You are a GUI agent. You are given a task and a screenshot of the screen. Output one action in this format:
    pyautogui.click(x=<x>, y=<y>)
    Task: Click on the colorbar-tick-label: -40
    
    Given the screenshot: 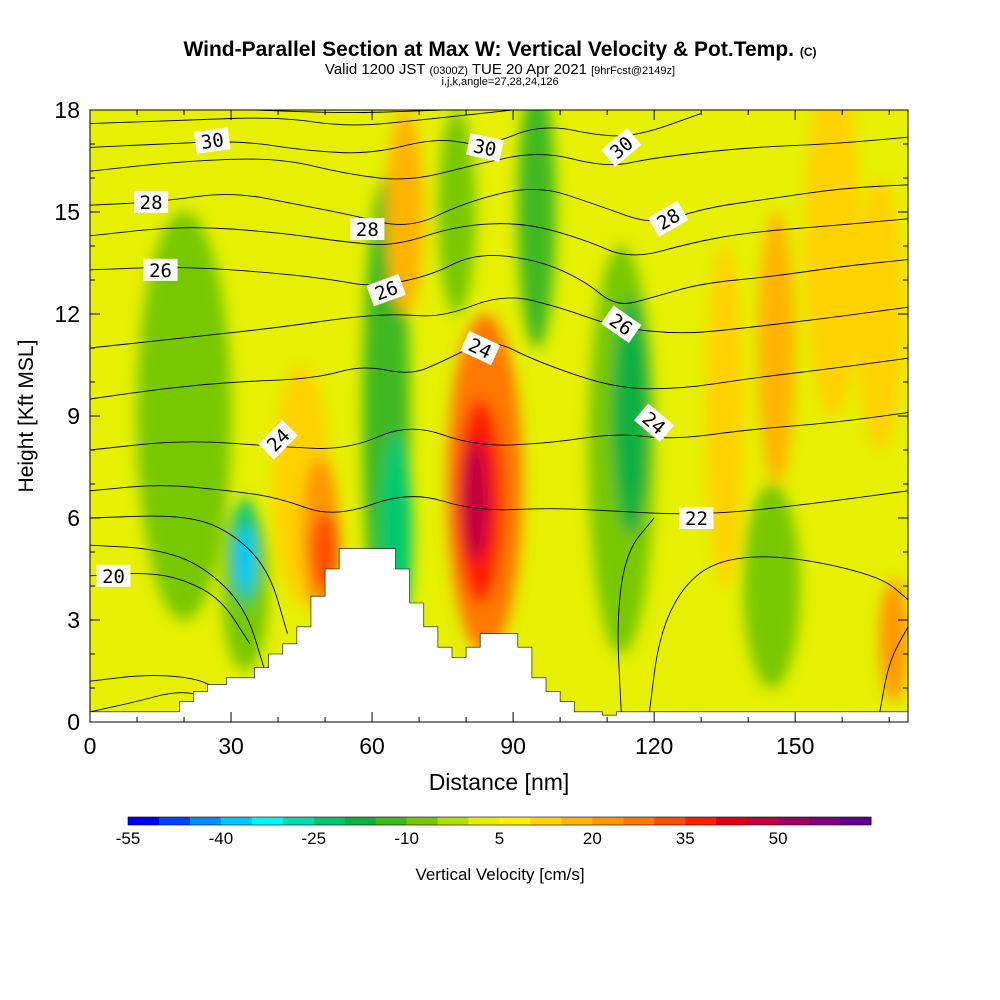 What is the action you would take?
    pyautogui.click(x=221, y=838)
    